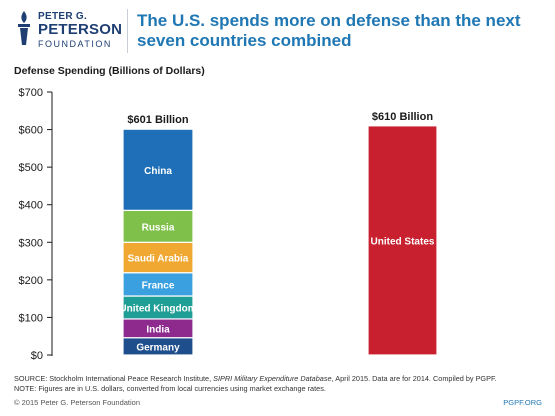 The width and height of the screenshot is (555, 416). What do you see at coordinates (157, 120) in the screenshot?
I see `bar-total-label: $601 Billion` at bounding box center [157, 120].